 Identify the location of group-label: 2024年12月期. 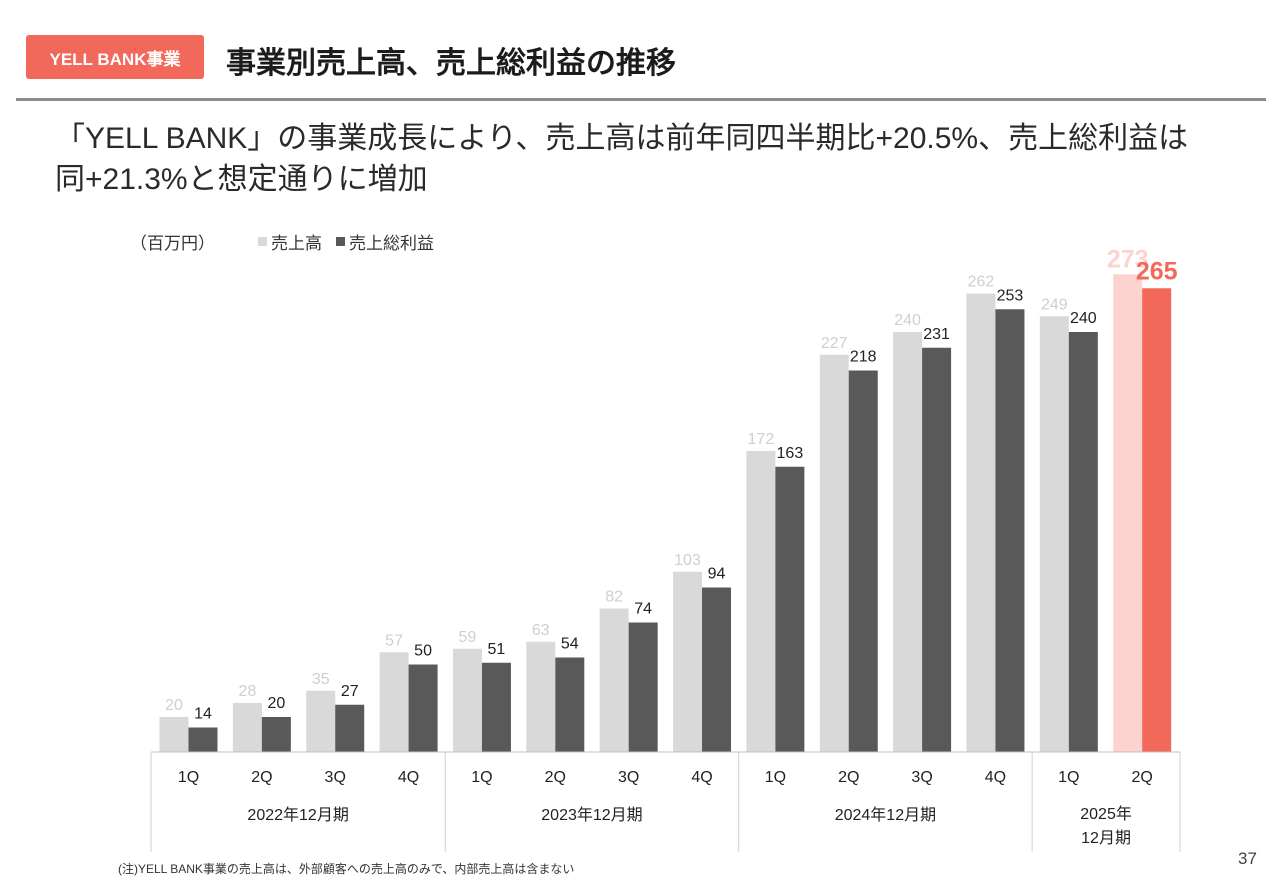
(885, 815).